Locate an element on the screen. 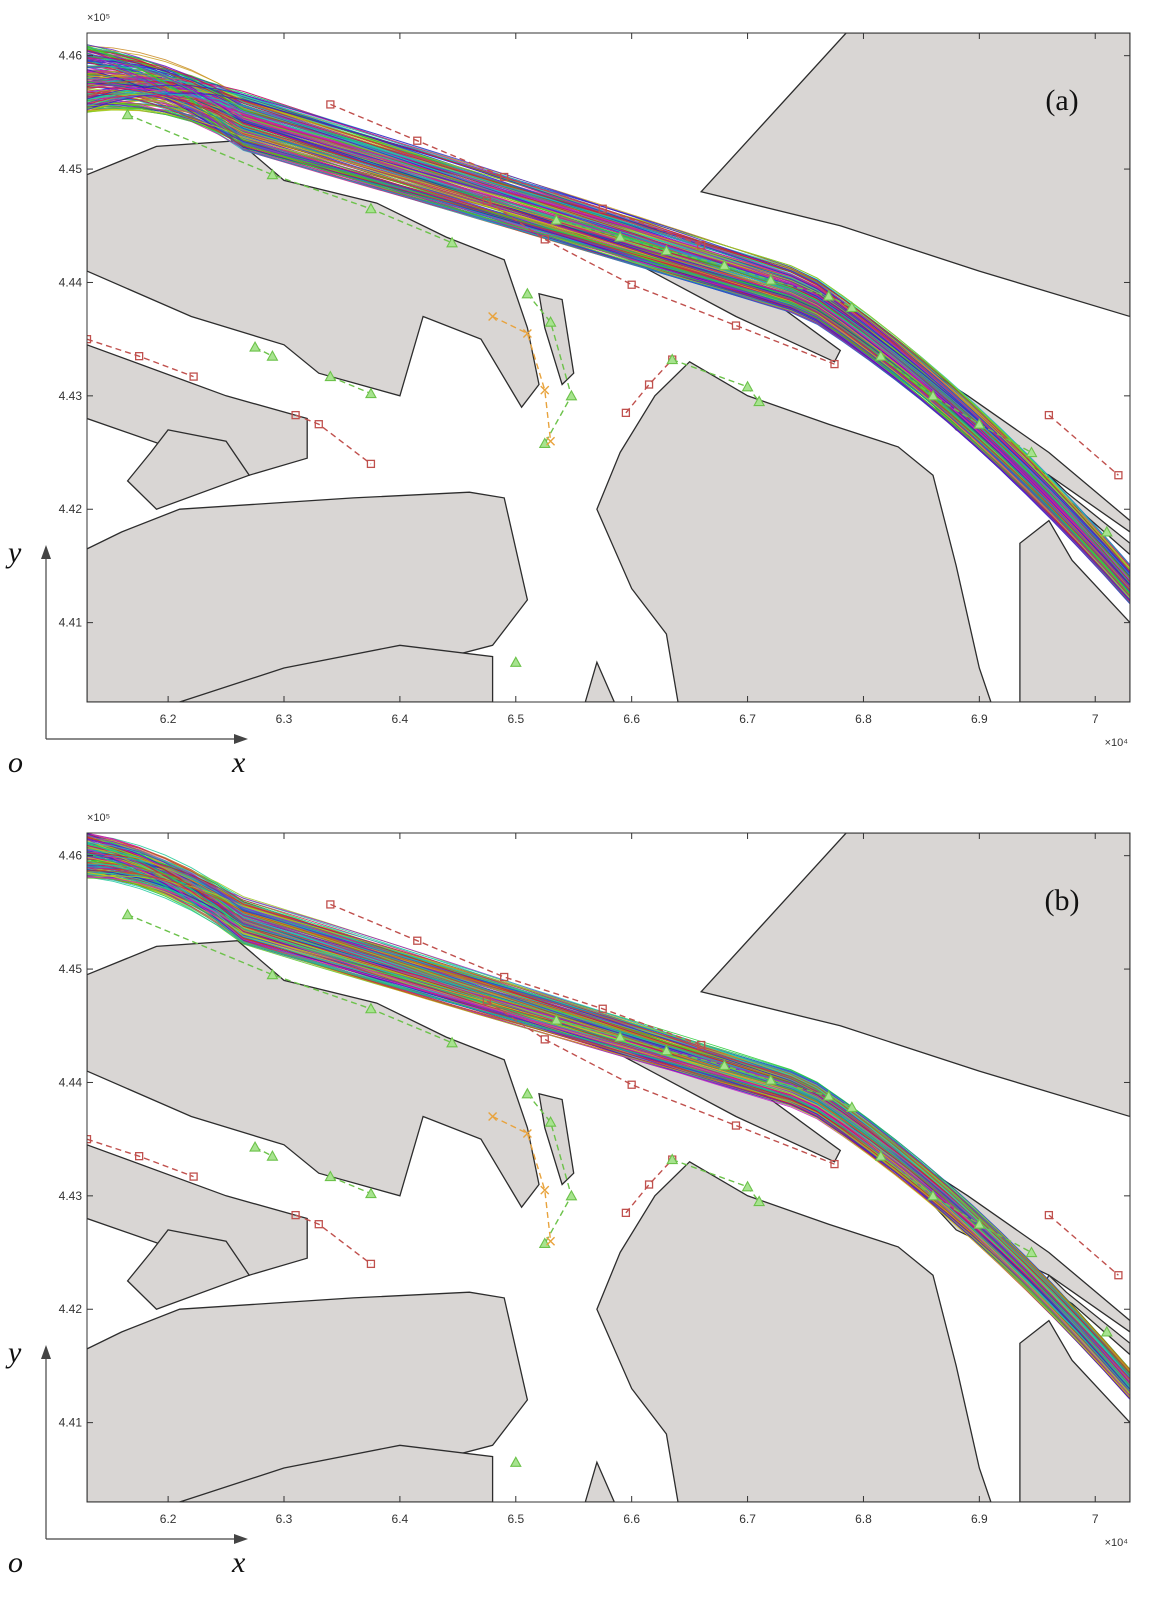 The image size is (1154, 1597). y-multiplier: ×10⁵ is located at coordinates (98, 818).